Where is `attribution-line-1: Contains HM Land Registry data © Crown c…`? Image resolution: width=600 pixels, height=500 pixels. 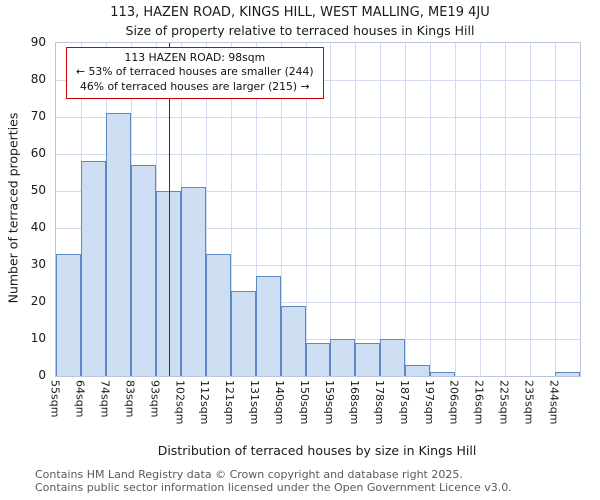 attribution-line-1: Contains HM Land Registry data © Crown c… is located at coordinates (249, 474).